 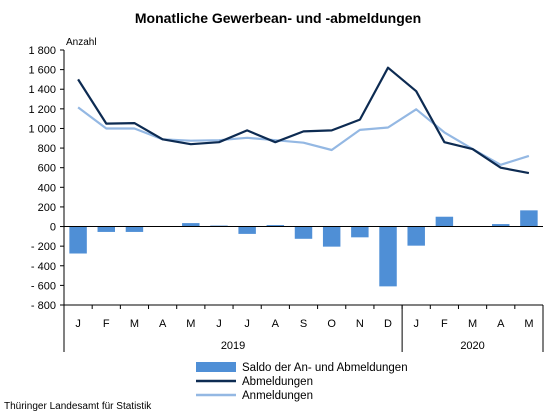 What do you see at coordinates (278, 18) in the screenshot?
I see `chart-title: Monatliche Gewerbean- und -abmeldungen` at bounding box center [278, 18].